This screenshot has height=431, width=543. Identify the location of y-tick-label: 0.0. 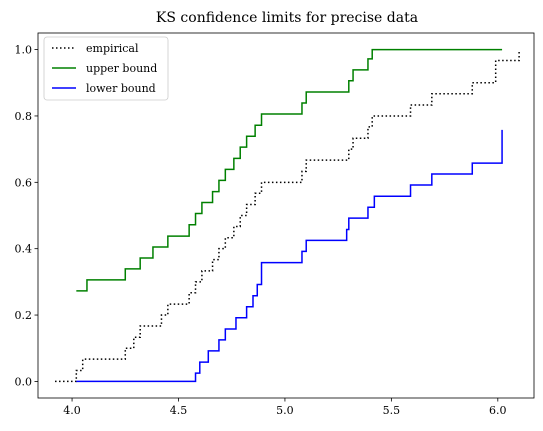
(24, 381).